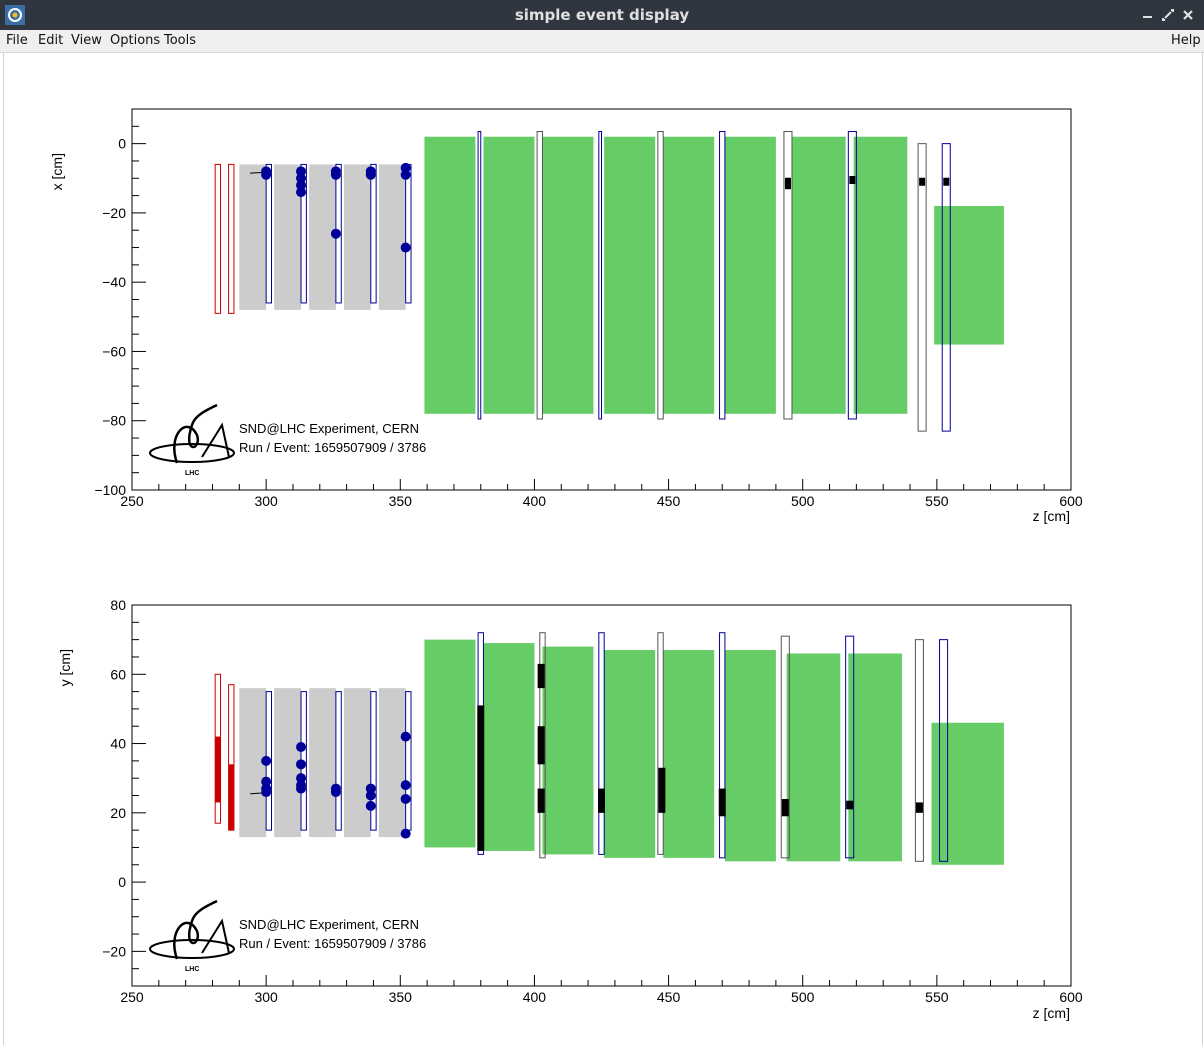 The height and width of the screenshot is (1050, 1204). What do you see at coordinates (192, 936) in the screenshot?
I see `snd-logo-side: LHC` at bounding box center [192, 936].